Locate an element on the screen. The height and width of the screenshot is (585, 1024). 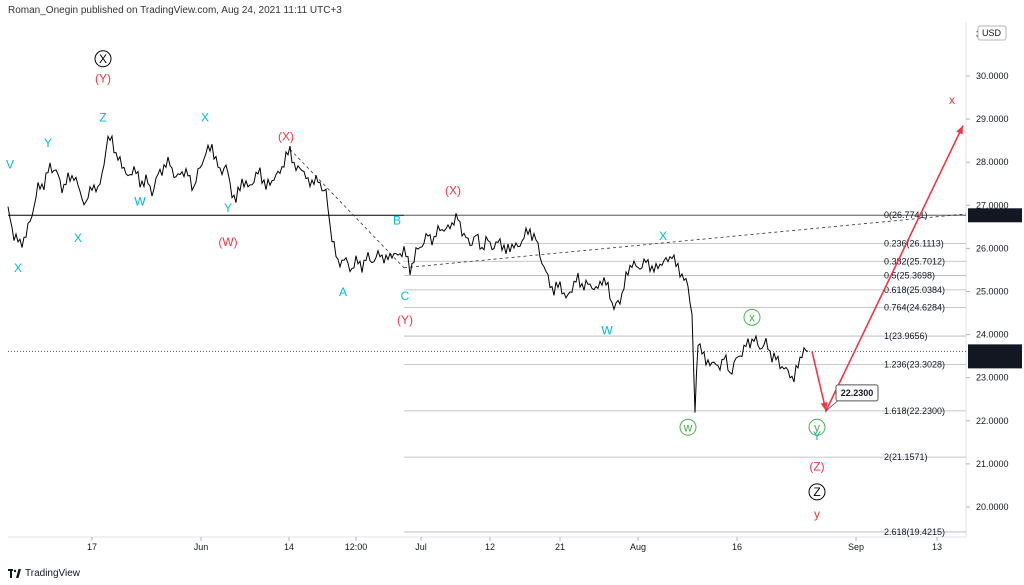
y-tick-label: 26.0000 is located at coordinates (992, 248).